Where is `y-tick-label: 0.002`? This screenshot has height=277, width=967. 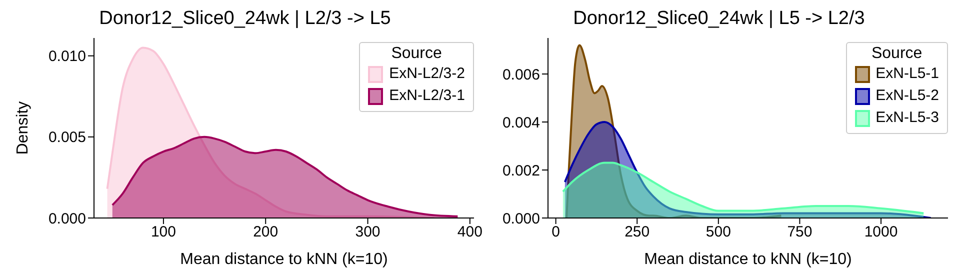
y-tick-label: 0.002 is located at coordinates (521, 171).